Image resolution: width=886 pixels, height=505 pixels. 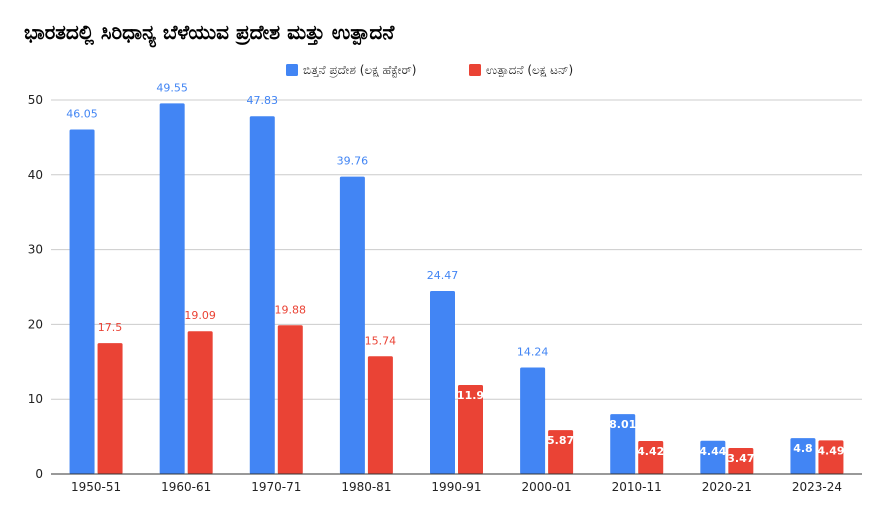 What do you see at coordinates (366, 487) in the screenshot?
I see `x-tick-label: 1980-81` at bounding box center [366, 487].